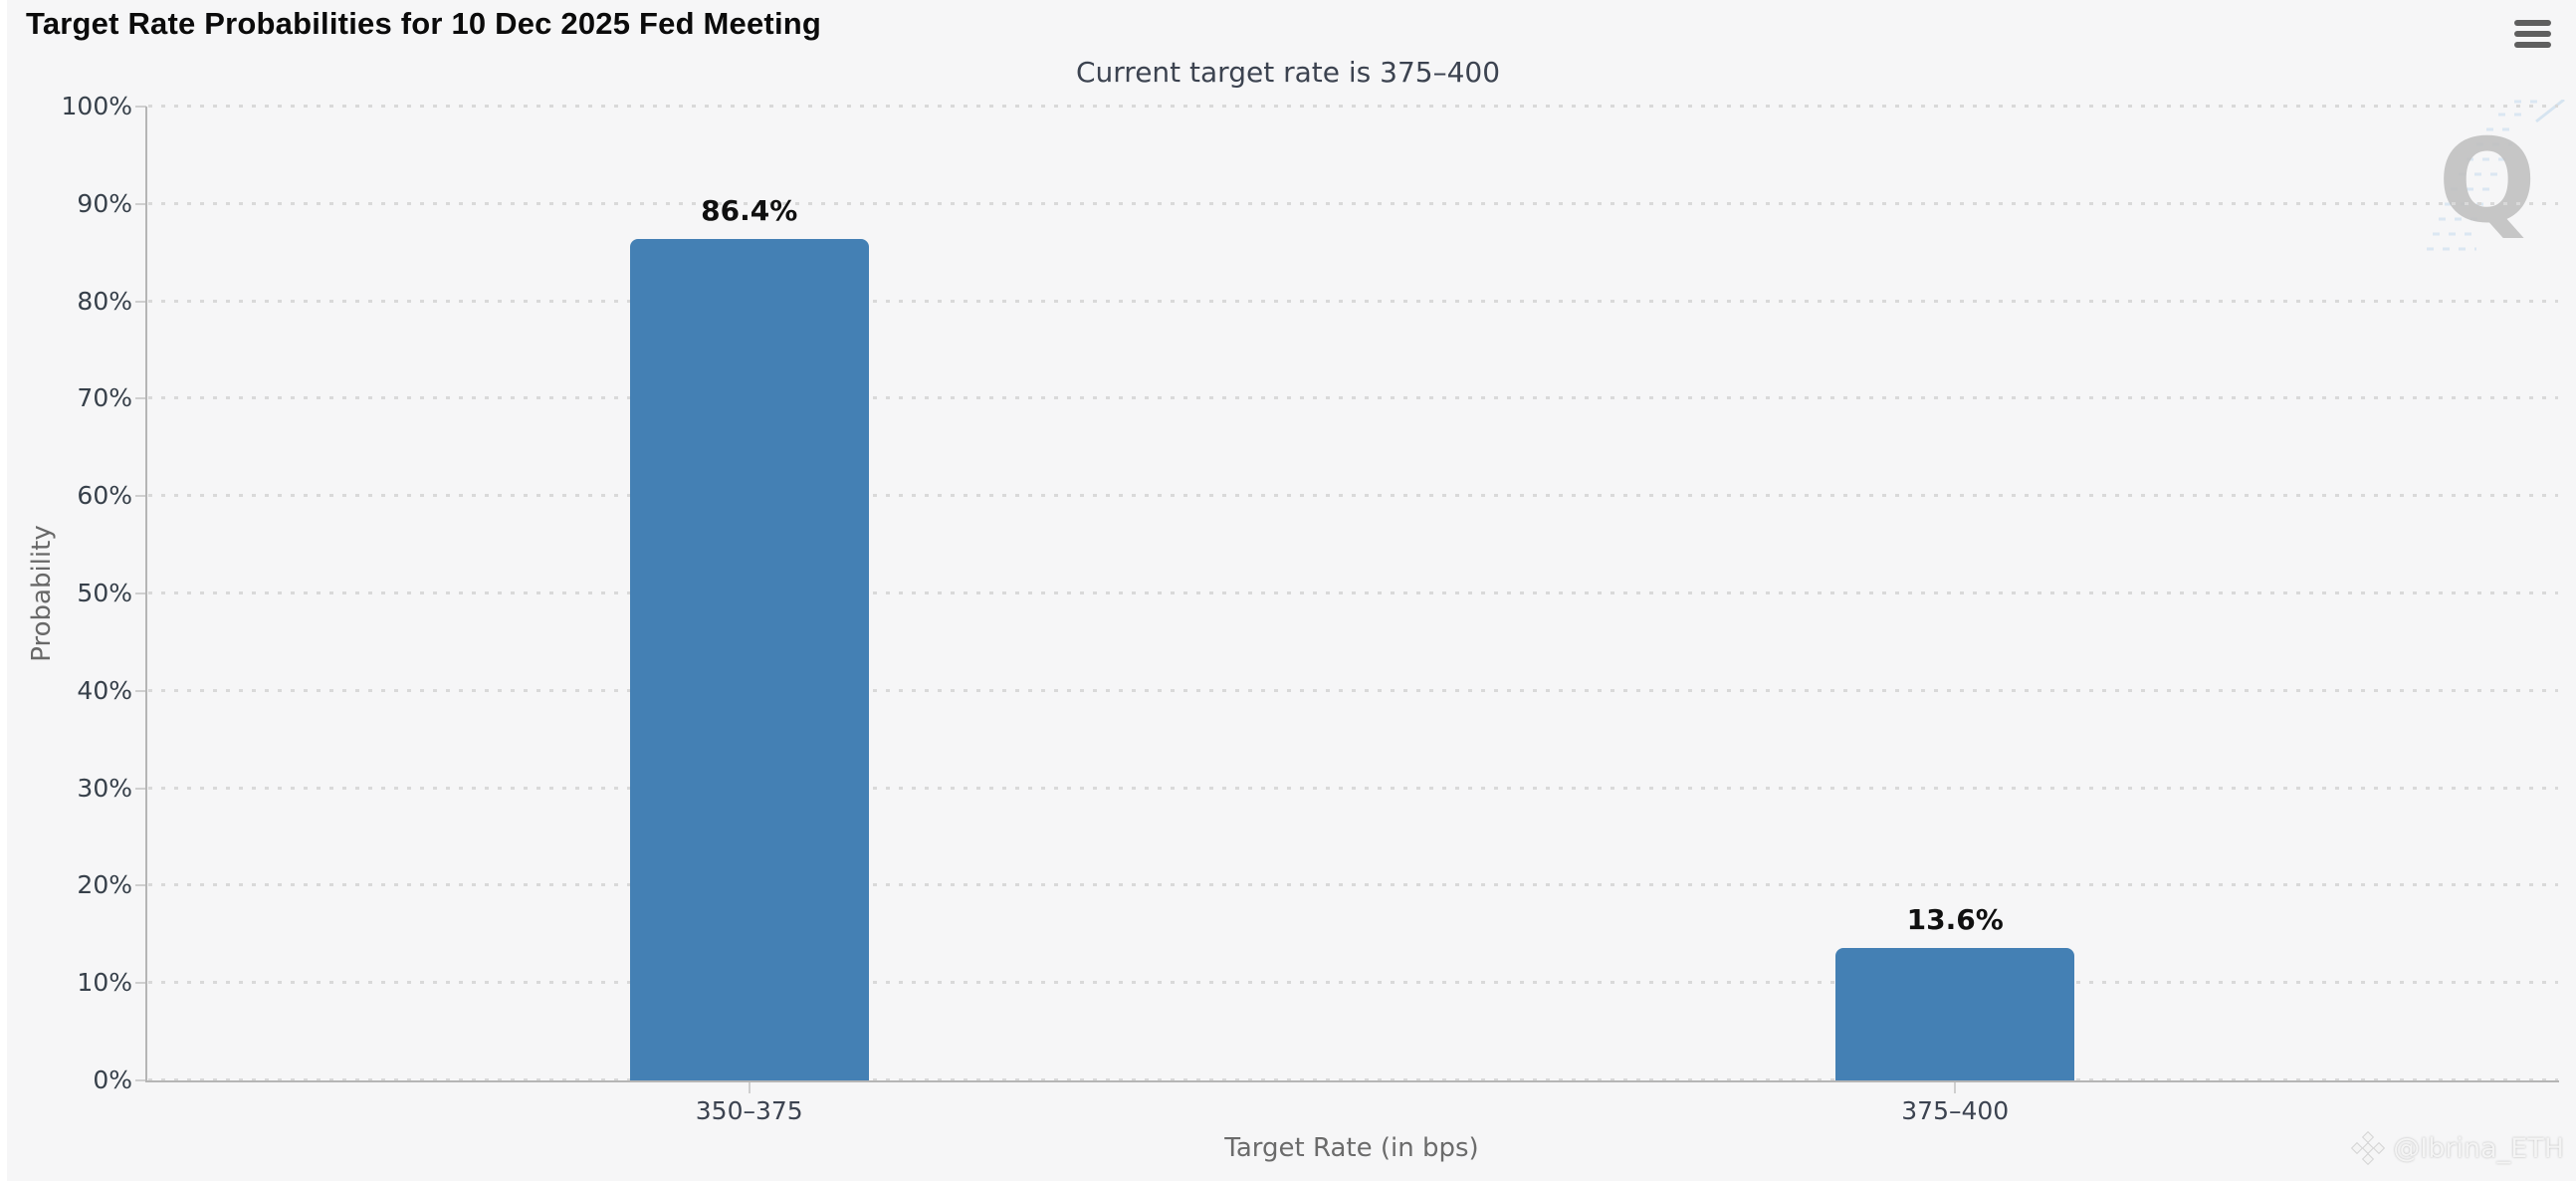  I want to click on y-tick-label: 100%, so click(96, 106).